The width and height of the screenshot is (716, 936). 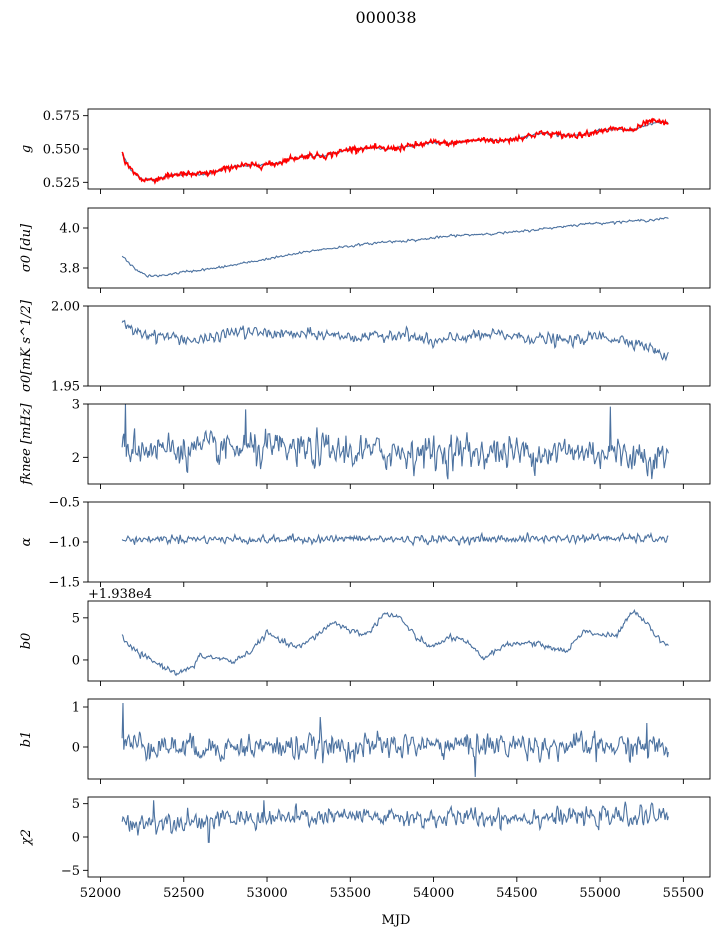 I want to click on ytick-label-chi2-2: 5, so click(x=76, y=804).